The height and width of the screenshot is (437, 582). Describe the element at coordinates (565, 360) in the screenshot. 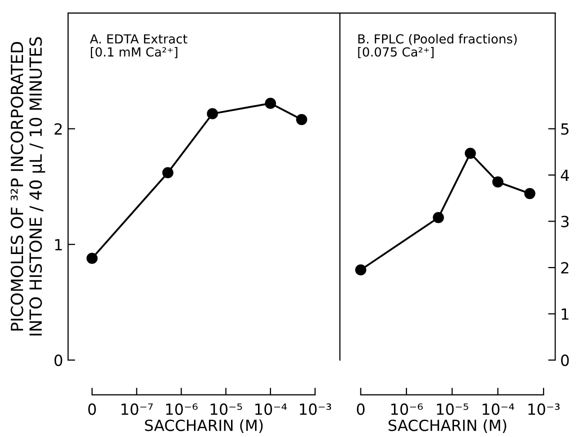

I see `y2-tick-label: 0` at that location.